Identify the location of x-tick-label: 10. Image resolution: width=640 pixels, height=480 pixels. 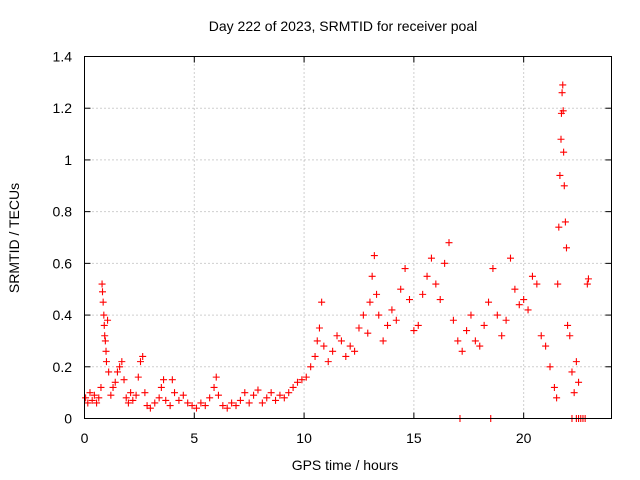
(304, 438).